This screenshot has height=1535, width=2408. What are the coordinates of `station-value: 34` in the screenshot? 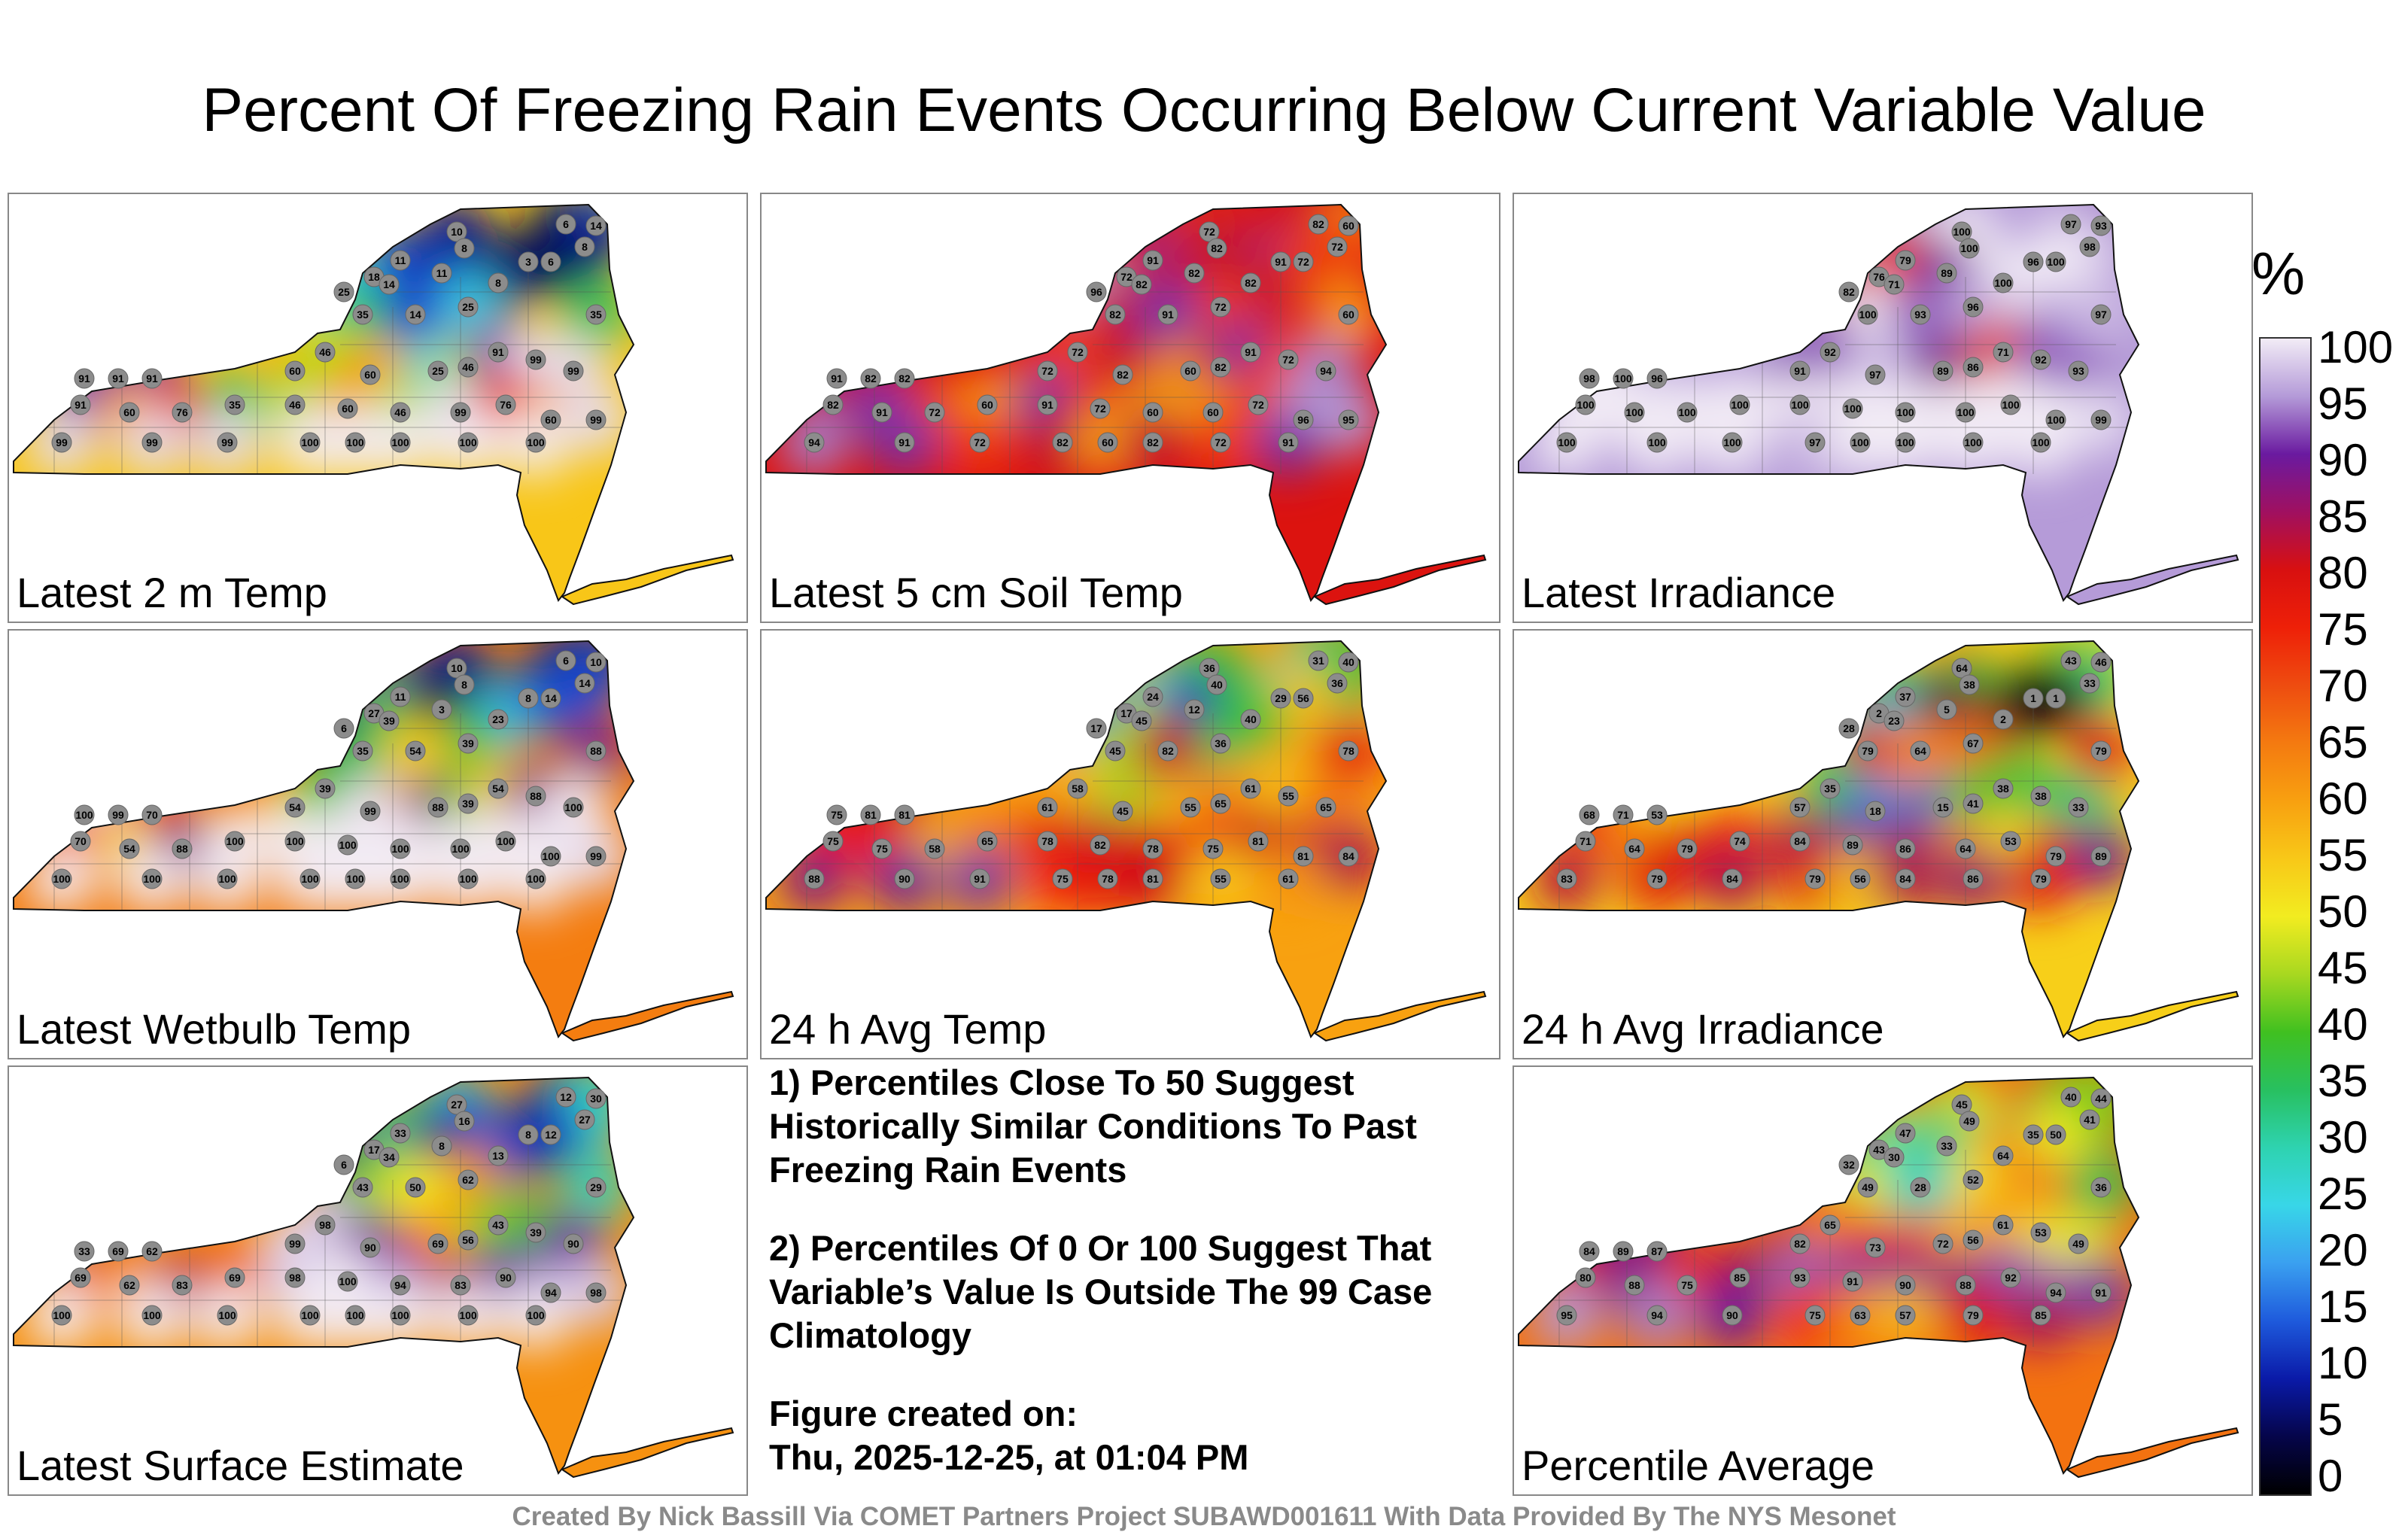 It's located at (389, 1157).